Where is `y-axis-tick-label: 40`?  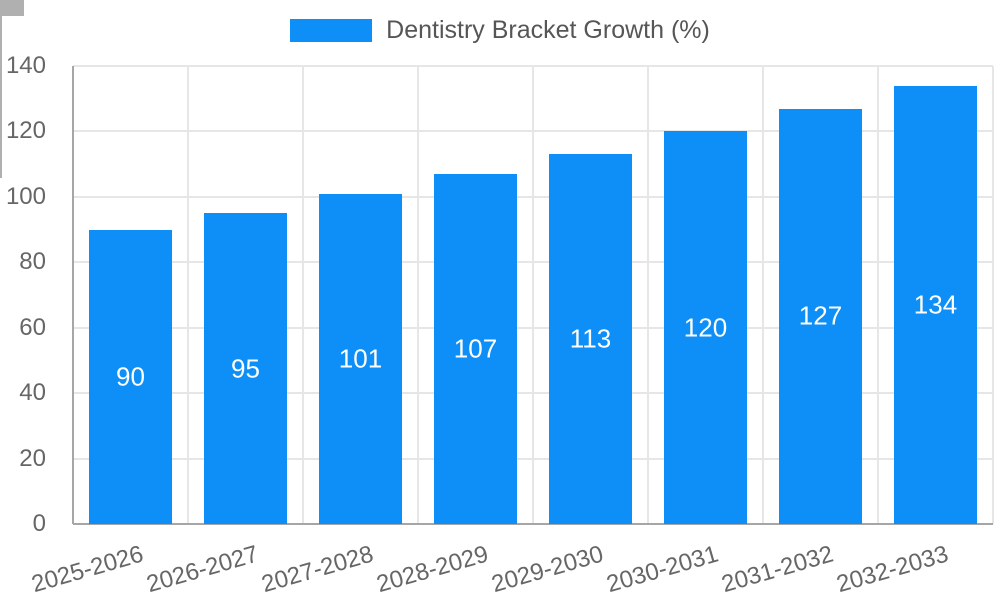 y-axis-tick-label: 40 is located at coordinates (32, 393).